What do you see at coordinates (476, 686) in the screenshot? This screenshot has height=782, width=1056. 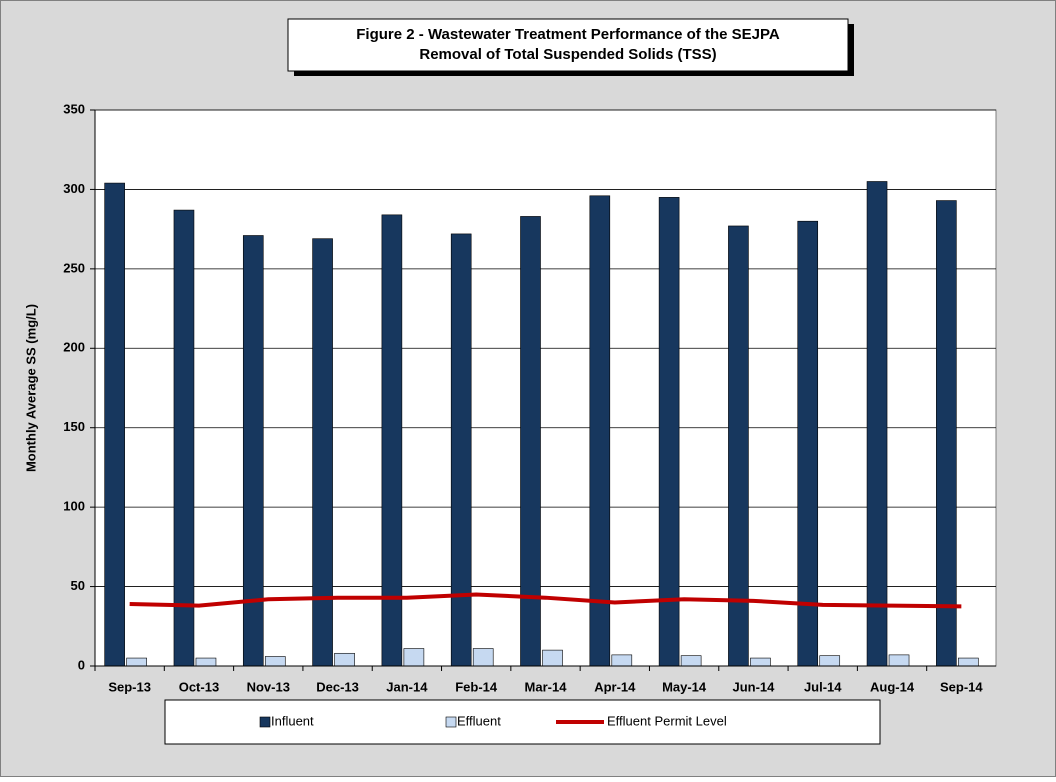 I see `x-tick-label: Feb-14` at bounding box center [476, 686].